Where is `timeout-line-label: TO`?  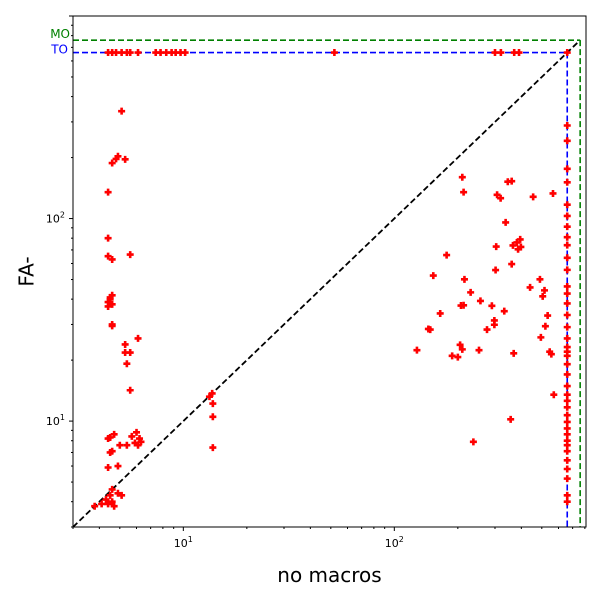
timeout-line-label: TO is located at coordinates (59, 50).